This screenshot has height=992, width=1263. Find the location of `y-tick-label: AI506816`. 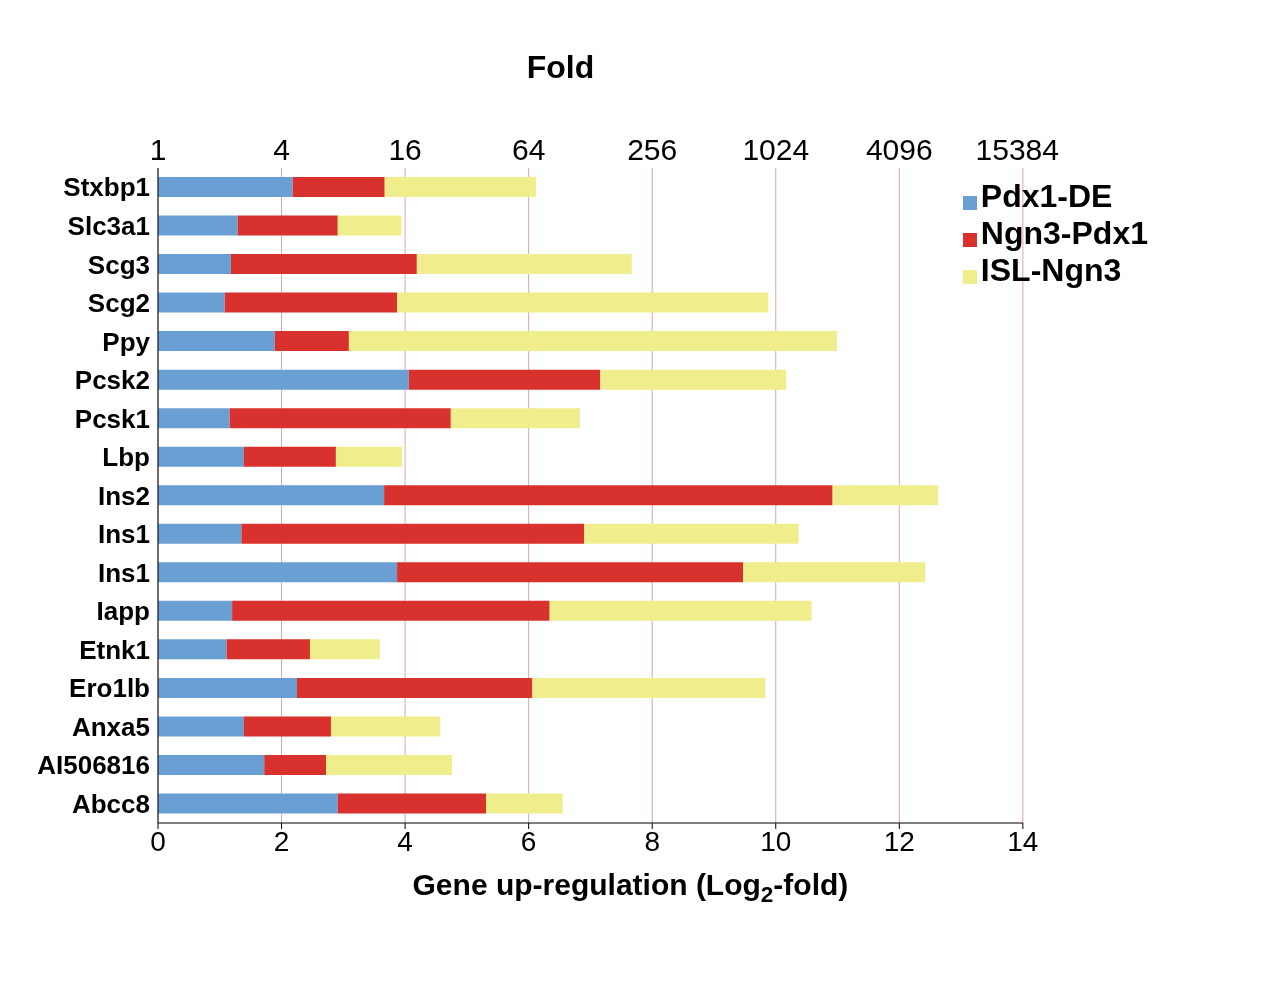

y-tick-label: AI506816 is located at coordinates (93, 765).